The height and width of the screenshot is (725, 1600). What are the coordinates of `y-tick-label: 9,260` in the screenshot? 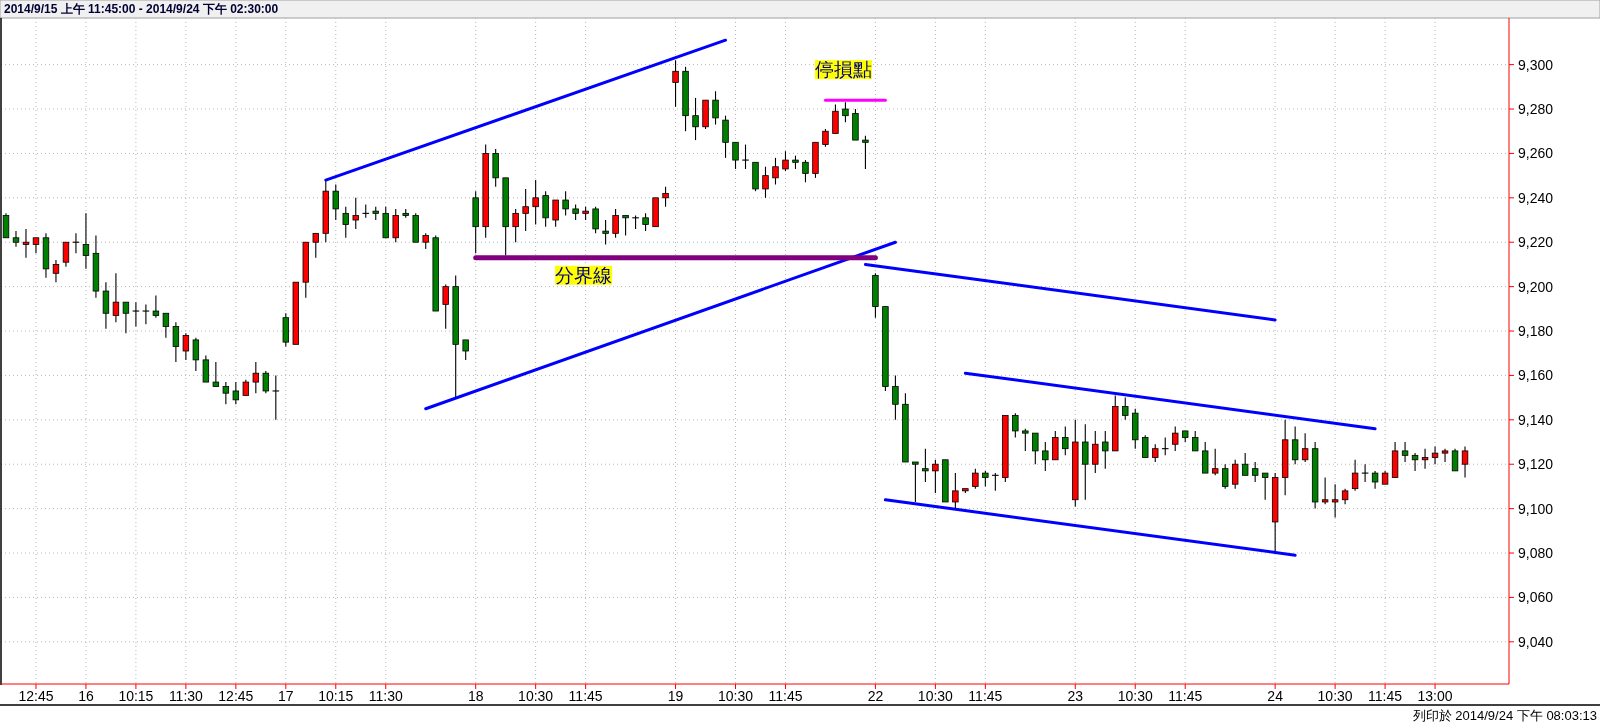 It's located at (1536, 153).